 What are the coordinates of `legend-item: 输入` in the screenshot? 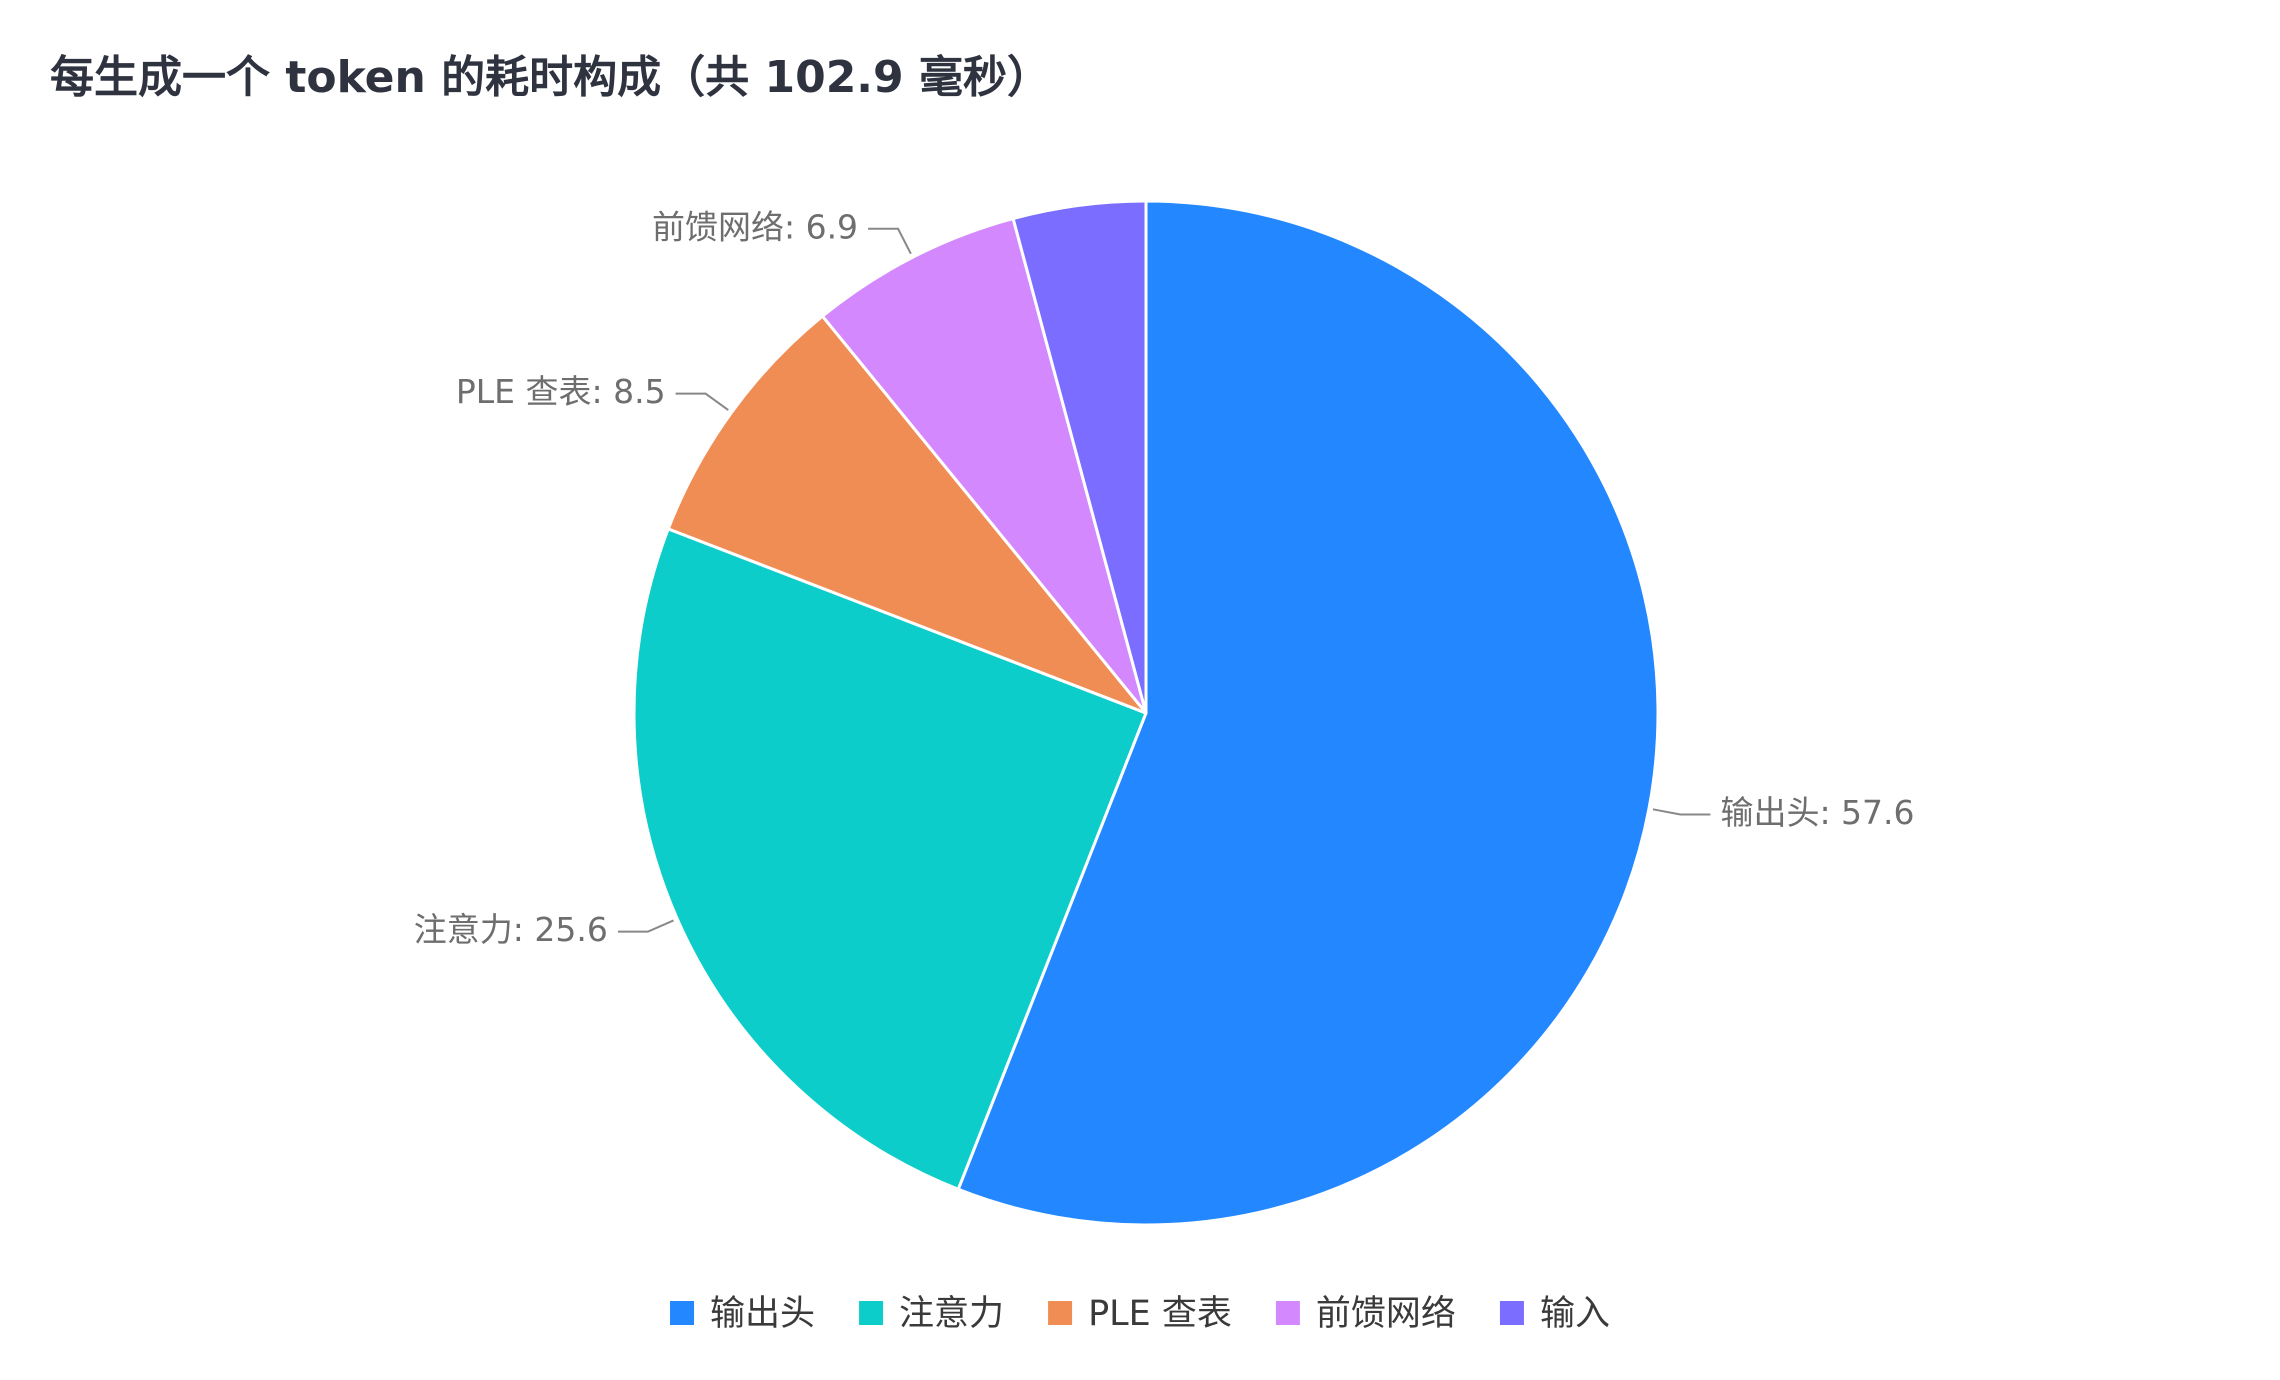 It's located at (1554, 1314).